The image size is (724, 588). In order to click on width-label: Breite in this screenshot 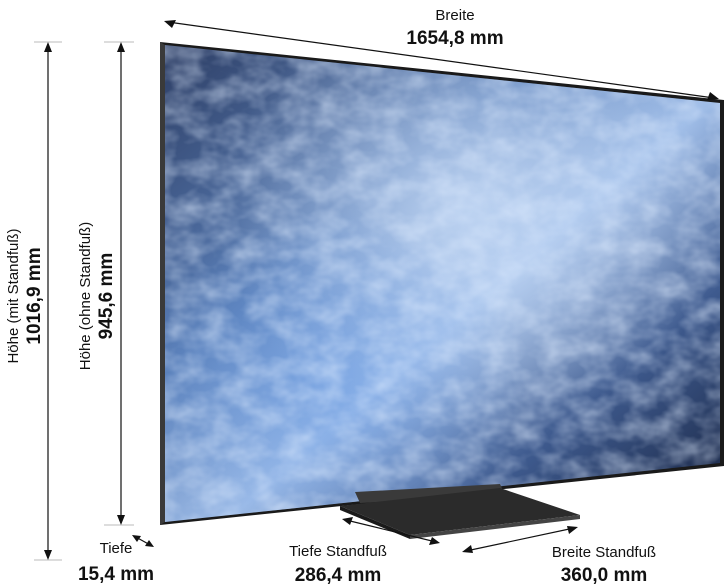, I will do `click(454, 15)`.